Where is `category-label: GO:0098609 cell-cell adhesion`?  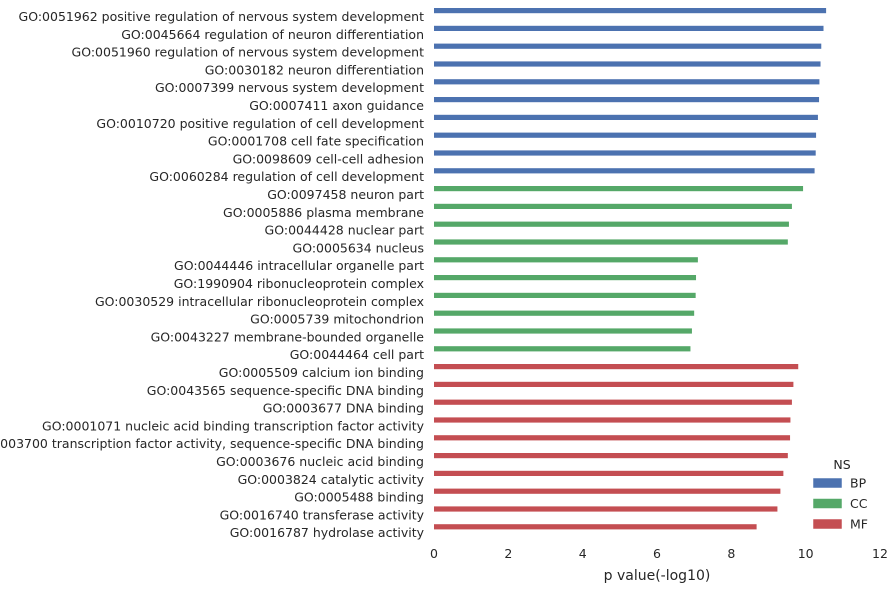 category-label: GO:0098609 cell-cell adhesion is located at coordinates (328, 158).